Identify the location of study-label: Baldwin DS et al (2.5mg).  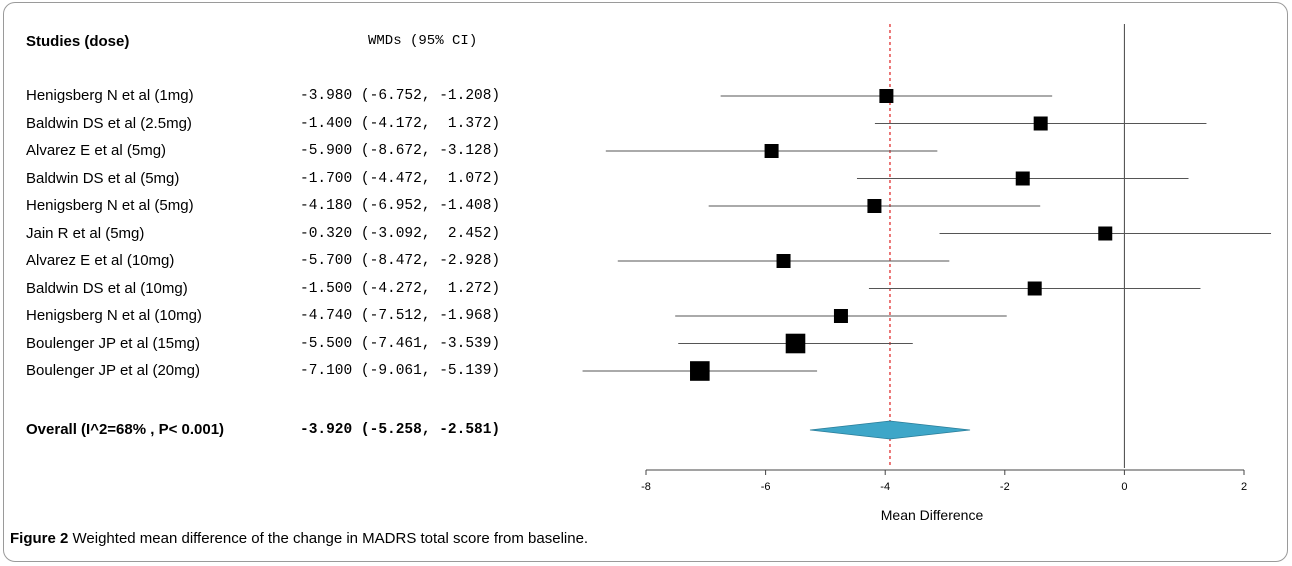
(109, 123).